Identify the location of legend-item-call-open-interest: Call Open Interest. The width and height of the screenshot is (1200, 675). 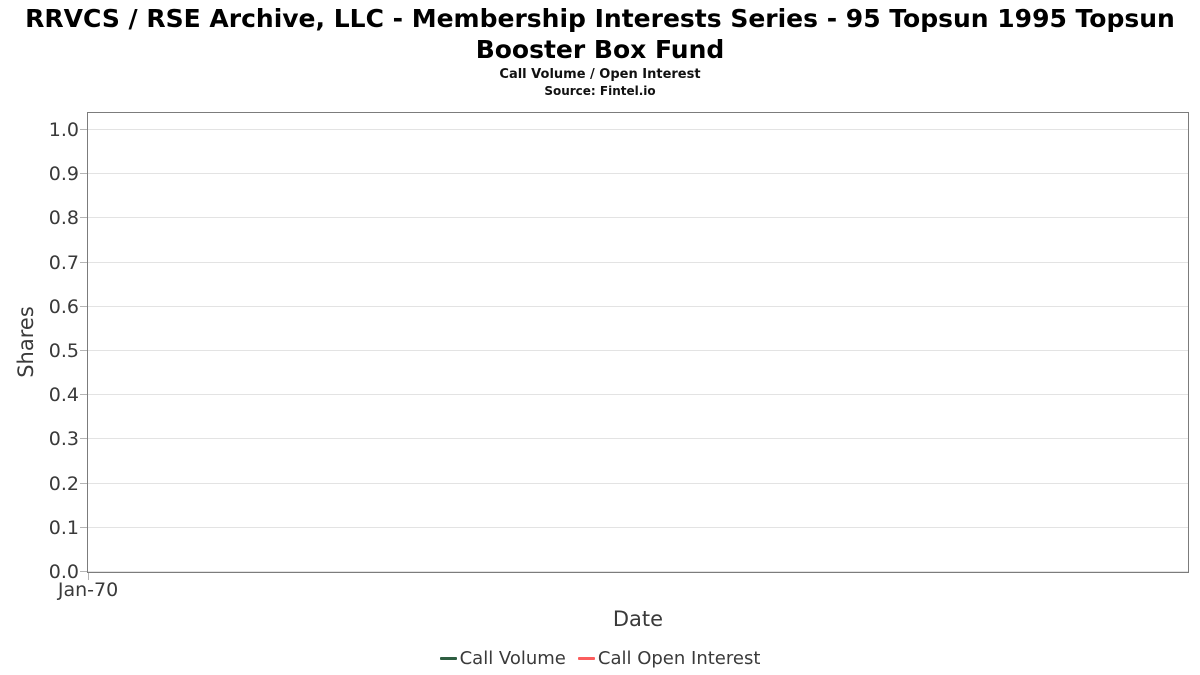
(669, 658).